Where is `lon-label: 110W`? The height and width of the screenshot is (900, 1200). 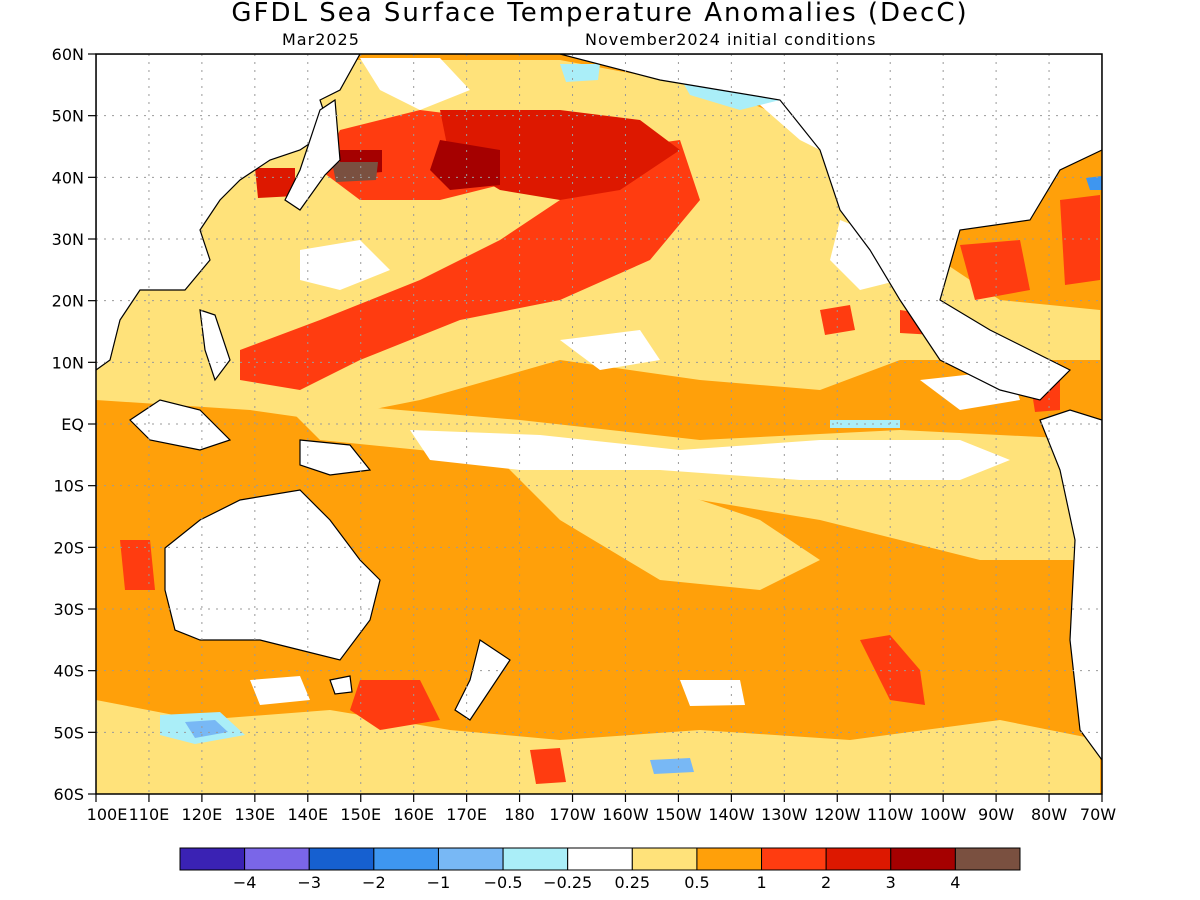 lon-label: 110W is located at coordinates (890, 814).